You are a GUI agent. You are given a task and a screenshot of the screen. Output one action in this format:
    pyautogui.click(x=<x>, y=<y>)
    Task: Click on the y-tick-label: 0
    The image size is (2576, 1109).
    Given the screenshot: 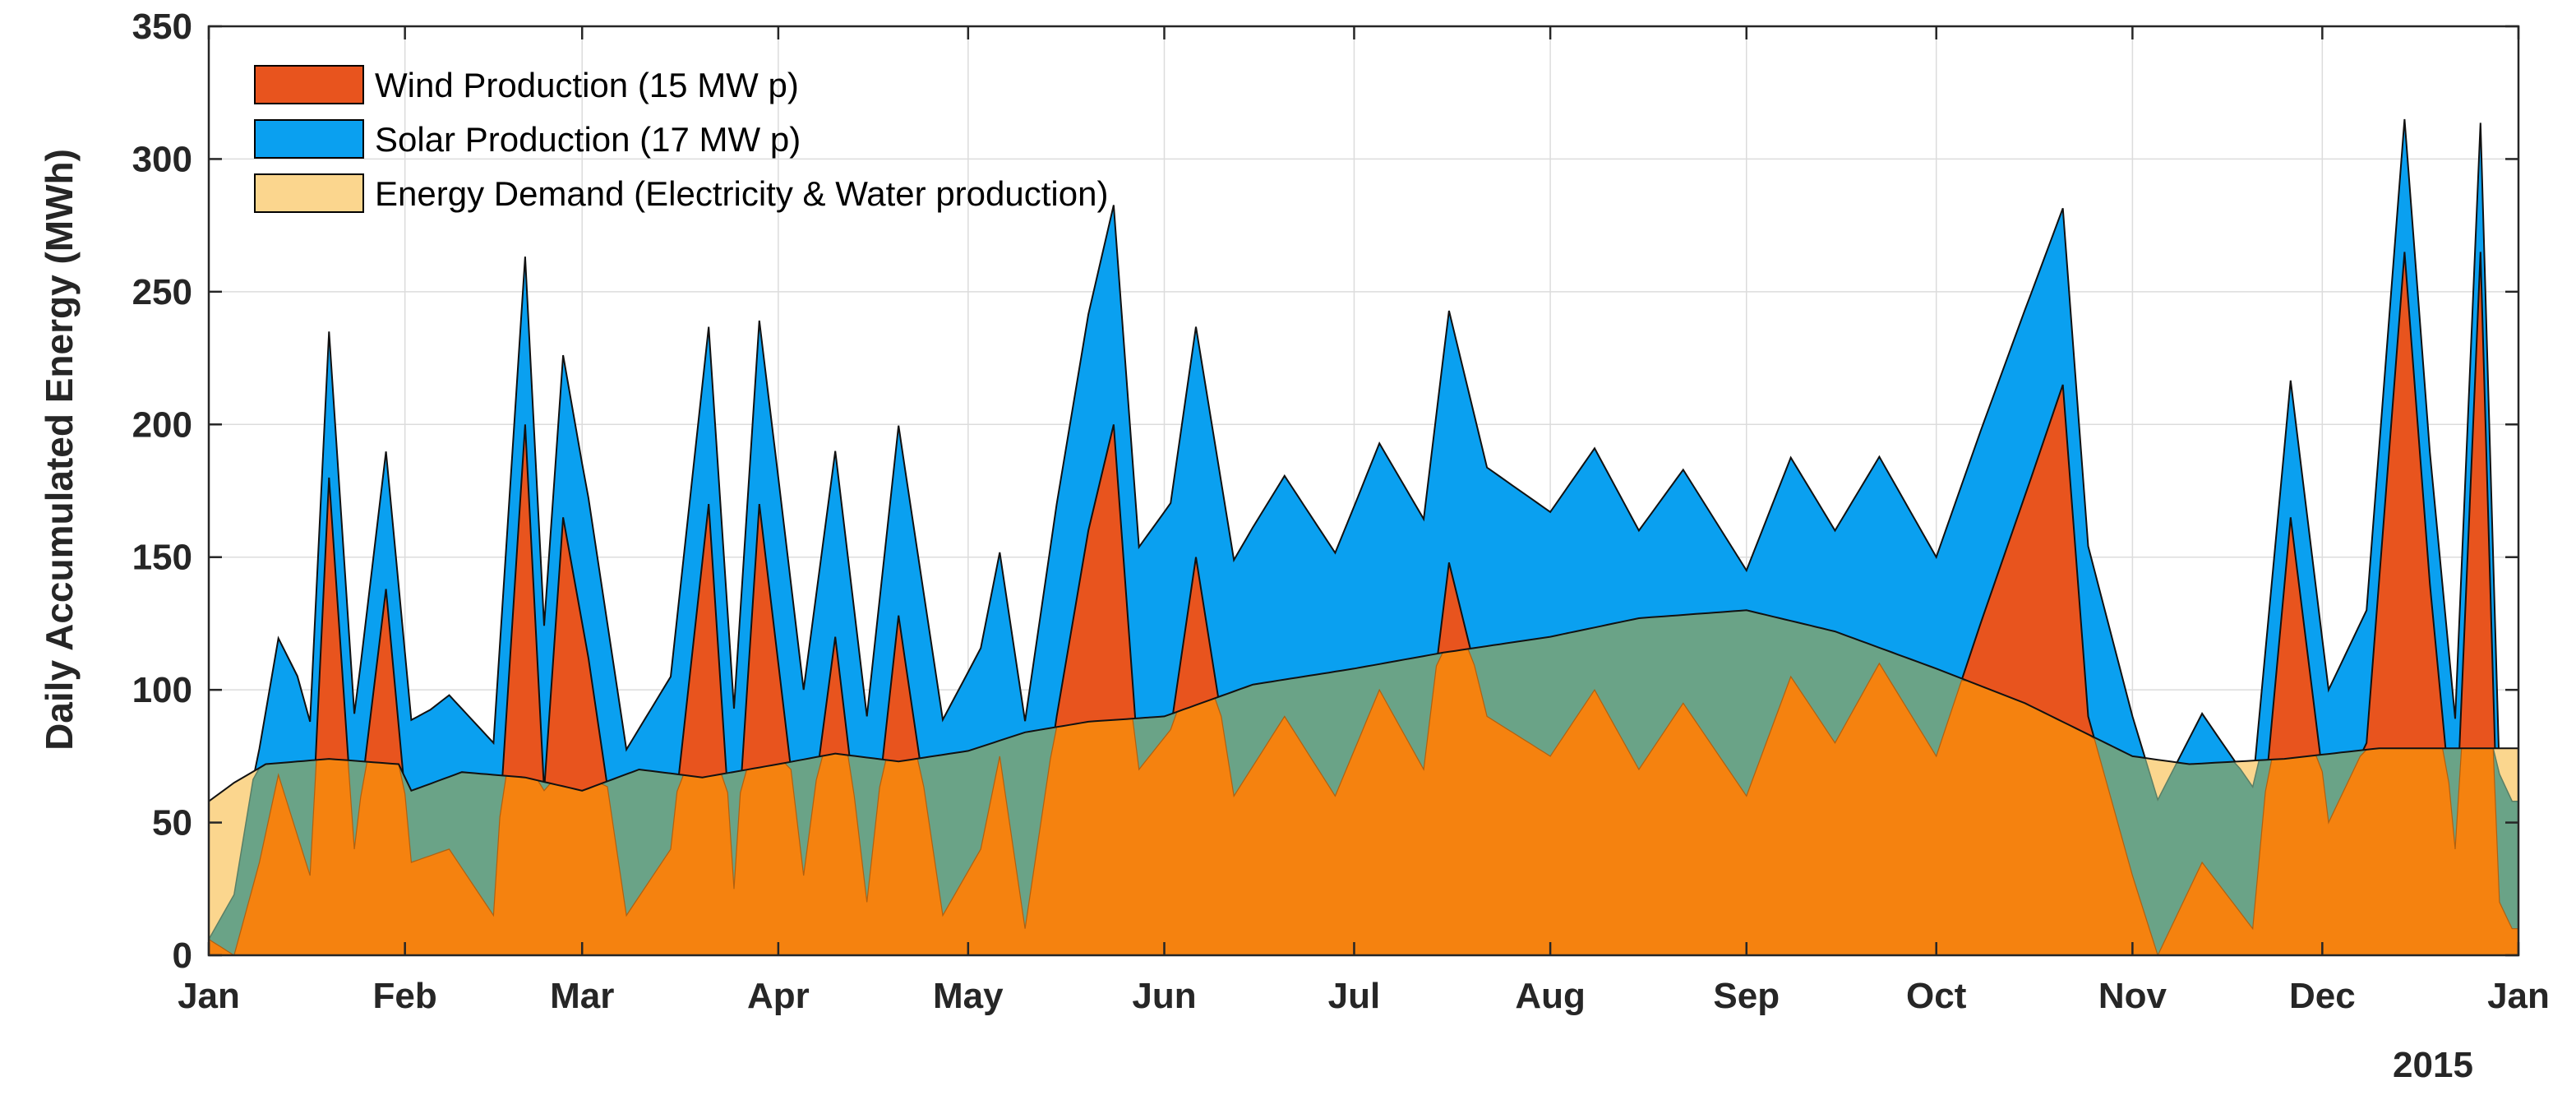 What is the action you would take?
    pyautogui.click(x=183, y=956)
    